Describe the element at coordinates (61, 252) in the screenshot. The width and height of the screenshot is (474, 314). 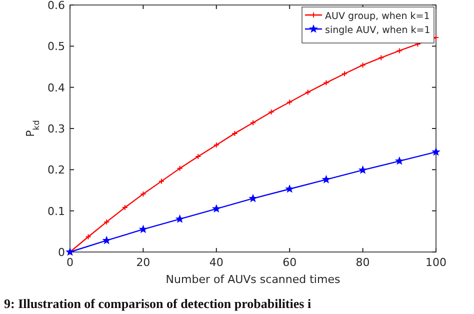
I see `y-tick-label: 0` at that location.